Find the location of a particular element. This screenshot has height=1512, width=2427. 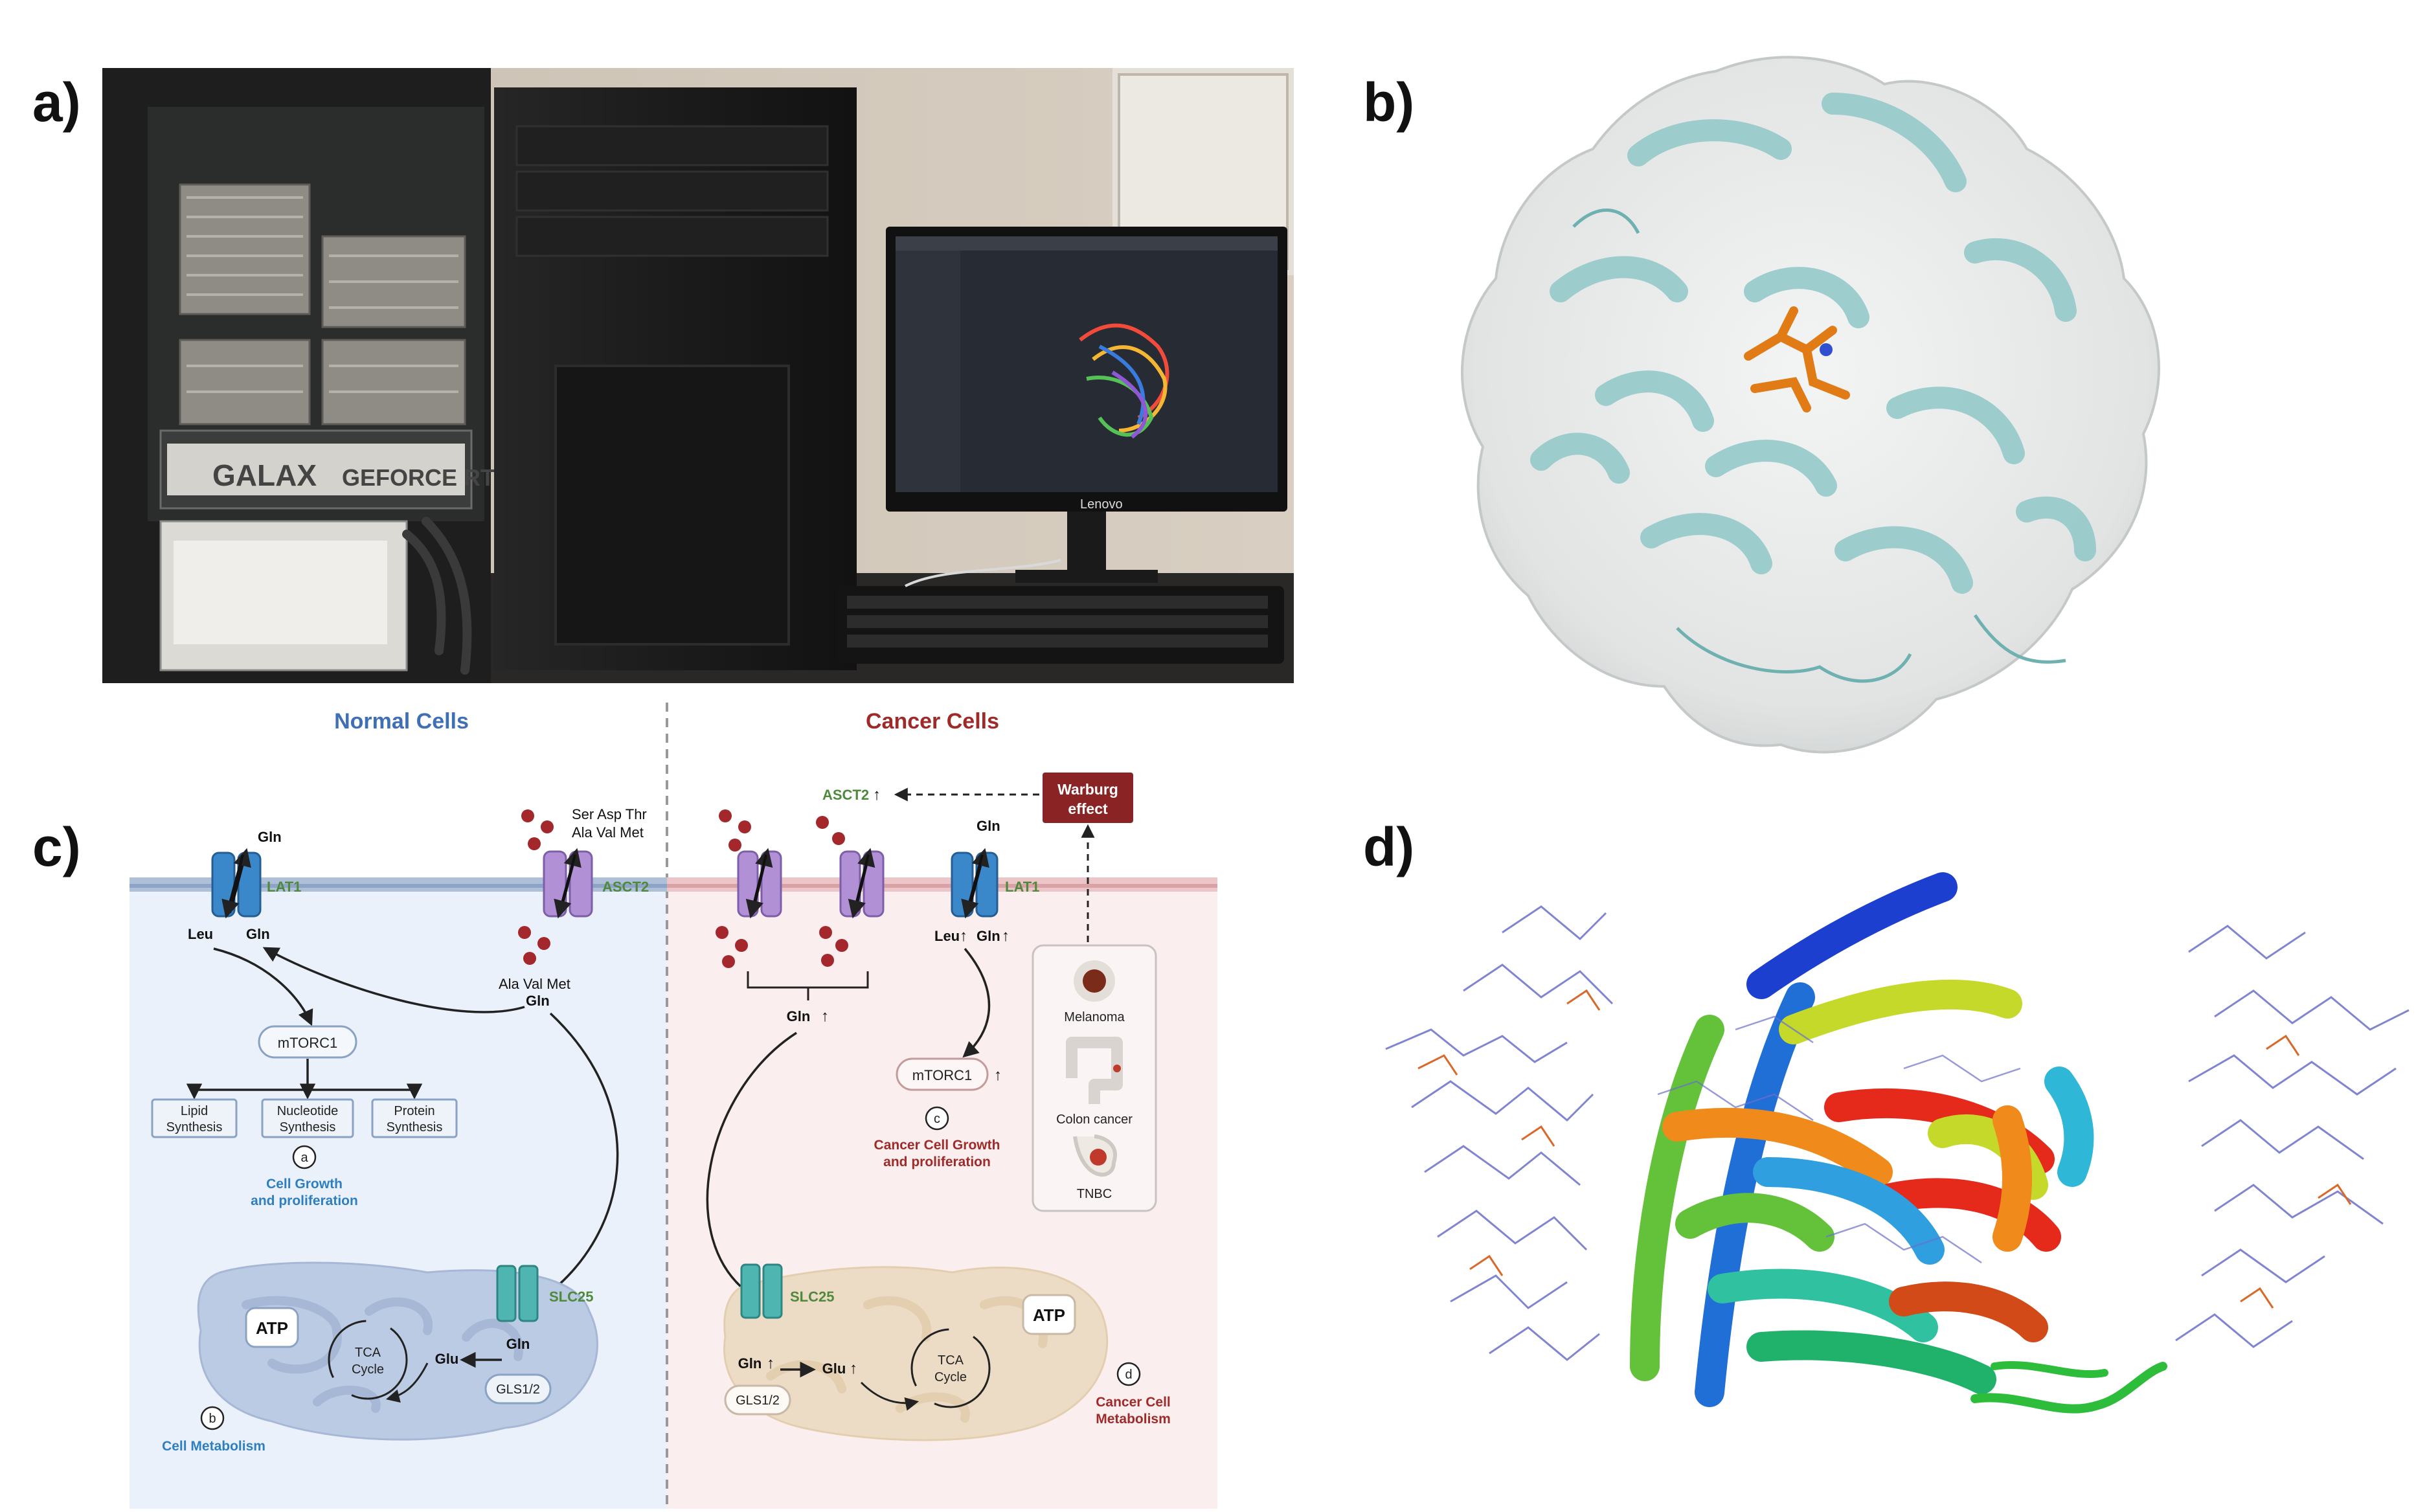

lipid-synthesis-line1: Lipid is located at coordinates (194, 1111).